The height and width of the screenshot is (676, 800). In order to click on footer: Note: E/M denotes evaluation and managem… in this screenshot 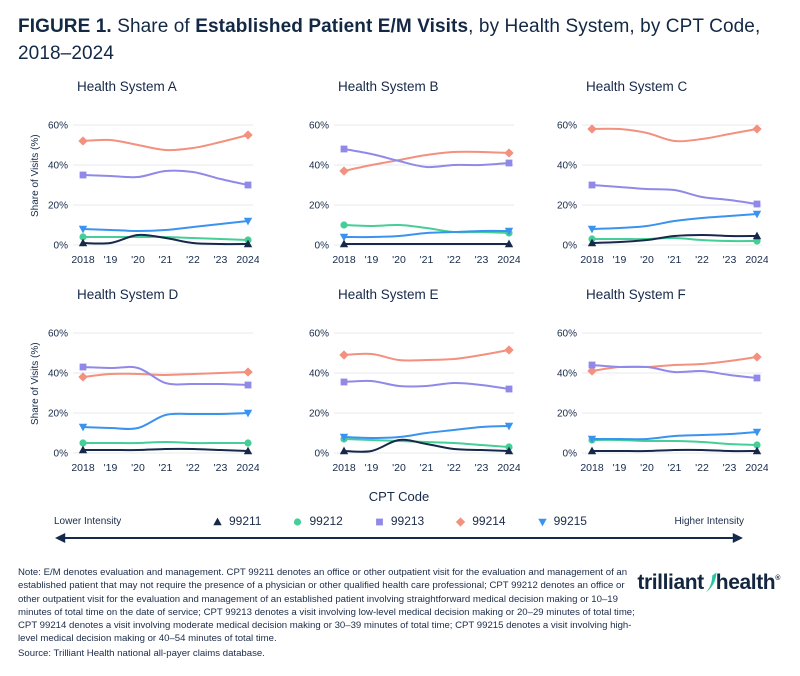, I will do `click(399, 613)`.